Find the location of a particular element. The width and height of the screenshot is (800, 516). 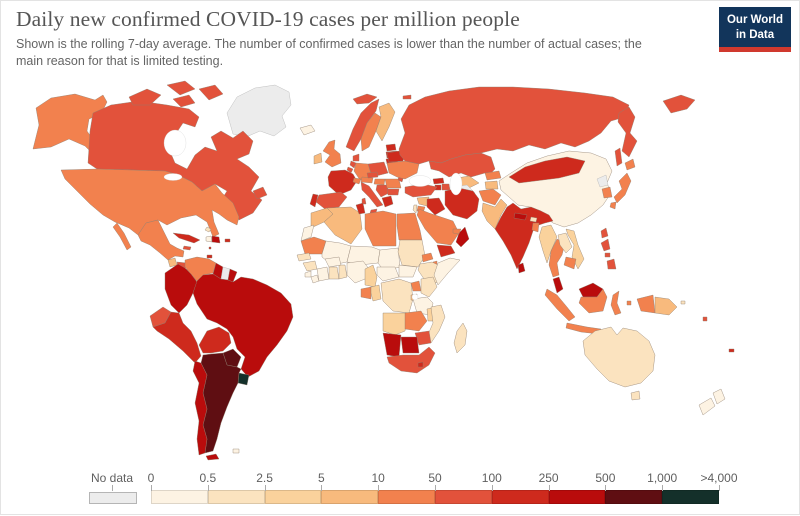

region-canada: Canada is located at coordinates (175, 160).